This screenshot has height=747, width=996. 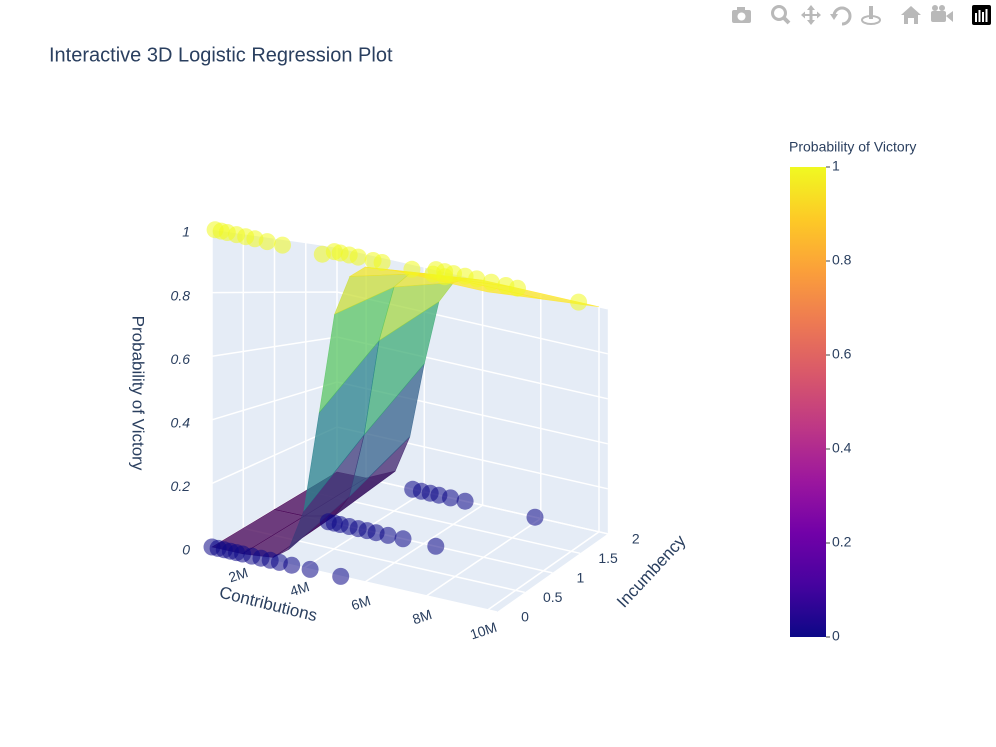 I want to click on z-tick-label: 0, so click(x=186, y=550).